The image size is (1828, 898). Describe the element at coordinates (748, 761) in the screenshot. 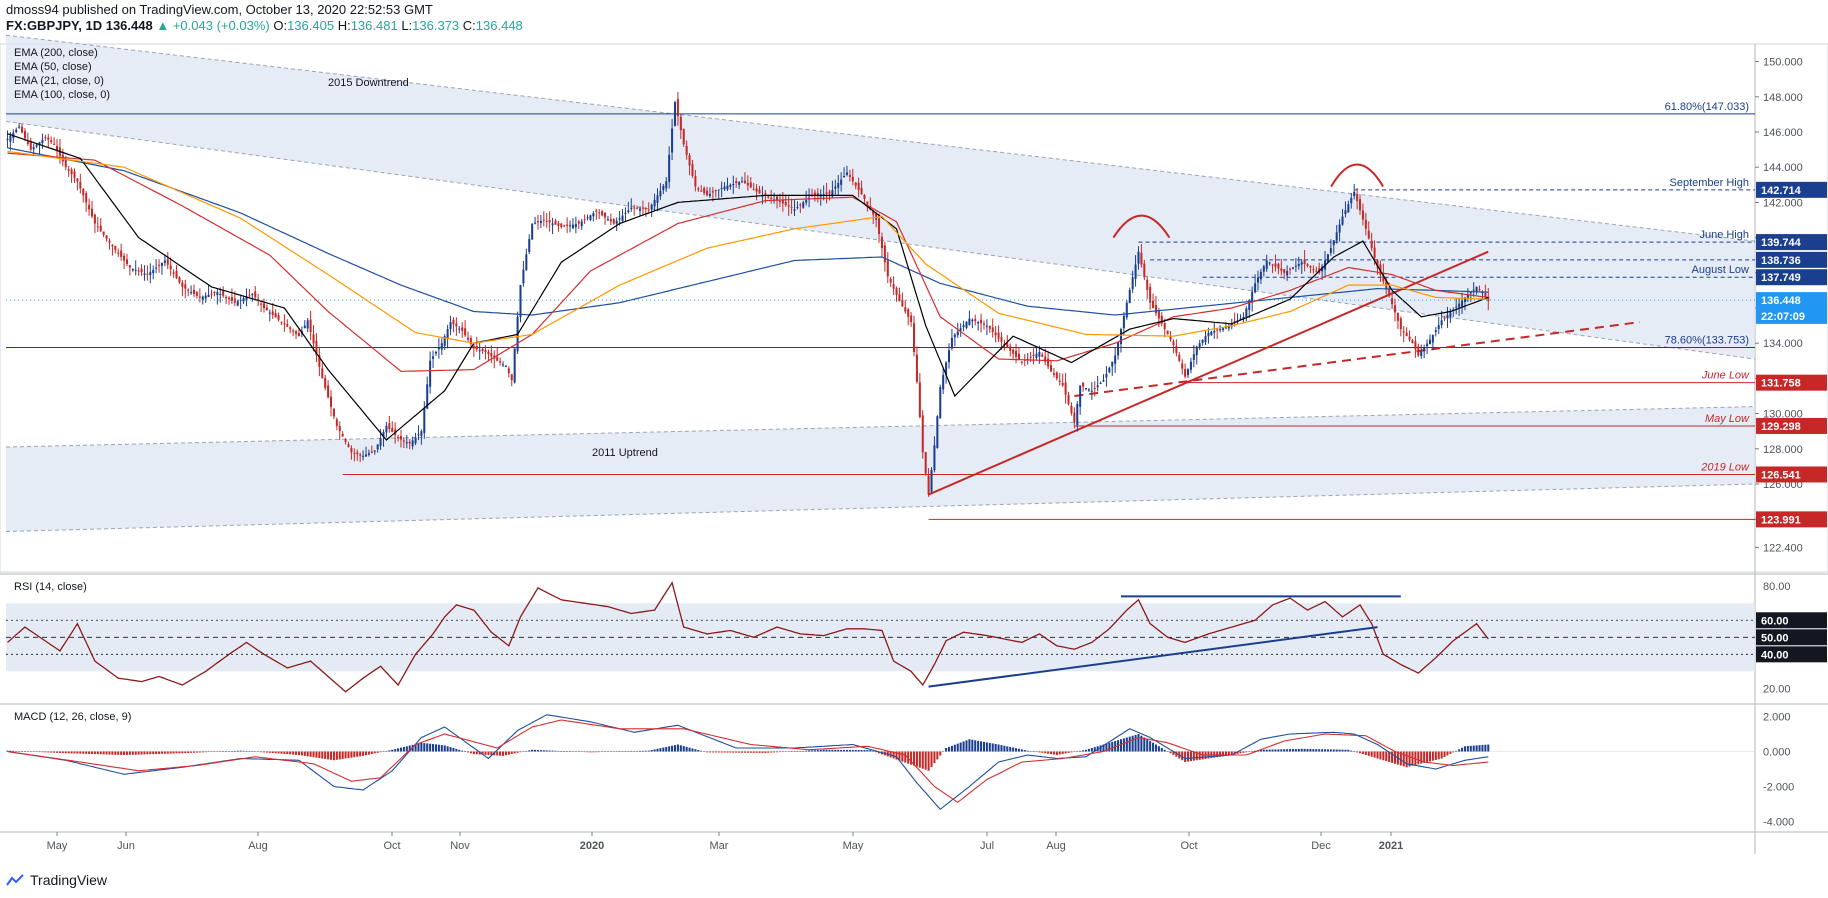

I see `macd-line` at that location.